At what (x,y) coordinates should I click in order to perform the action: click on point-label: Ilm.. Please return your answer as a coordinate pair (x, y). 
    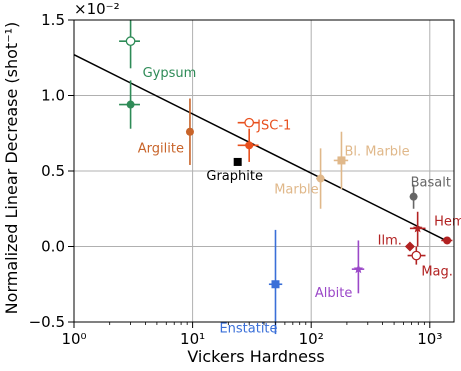
    Looking at the image, I should click on (390, 241).